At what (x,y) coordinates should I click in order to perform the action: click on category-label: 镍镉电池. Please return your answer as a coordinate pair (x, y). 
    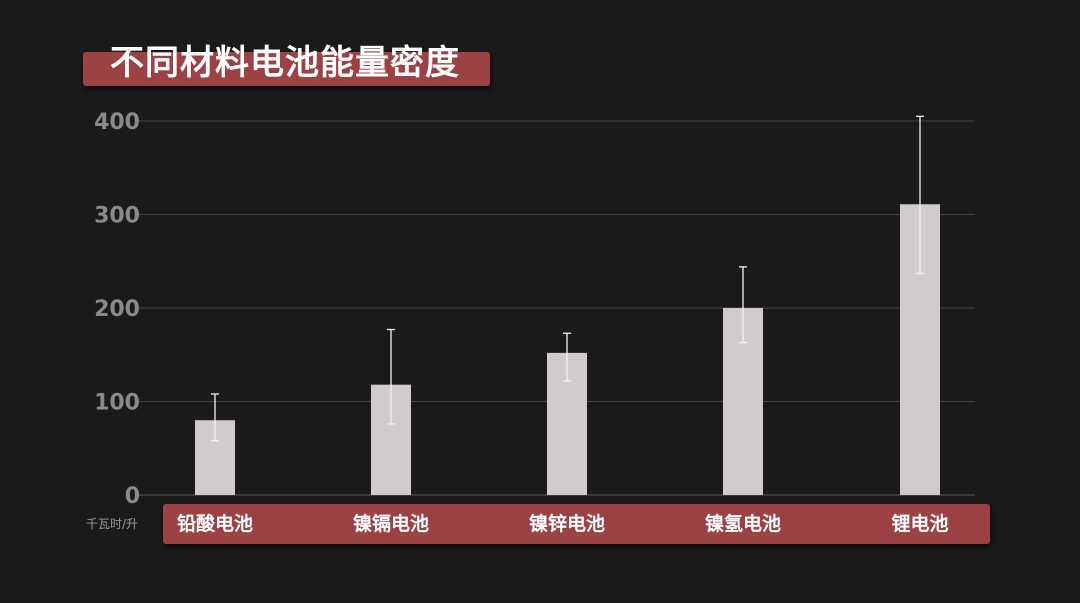
    Looking at the image, I should click on (391, 523).